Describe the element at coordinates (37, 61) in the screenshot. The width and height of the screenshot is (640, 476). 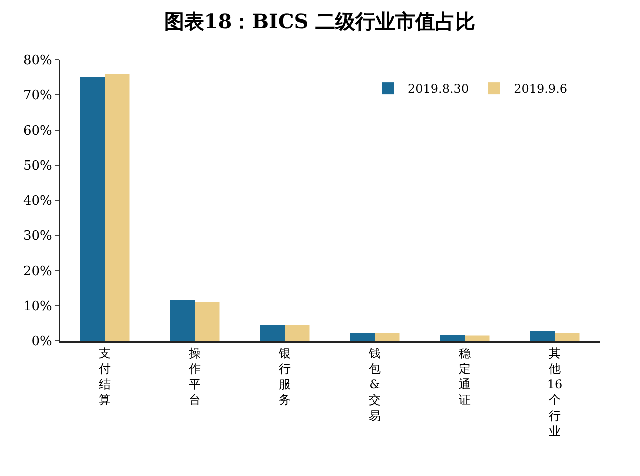
I see `y-tick-label: 80%` at that location.